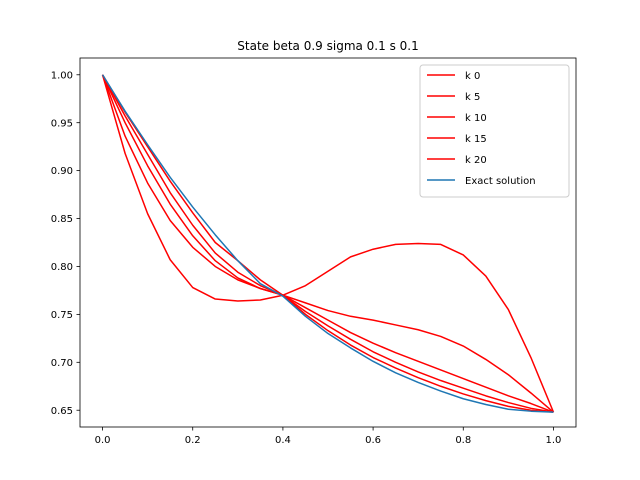 The width and height of the screenshot is (640, 480). Describe the element at coordinates (472, 97) in the screenshot. I see `legend-label-1: k 5` at that location.